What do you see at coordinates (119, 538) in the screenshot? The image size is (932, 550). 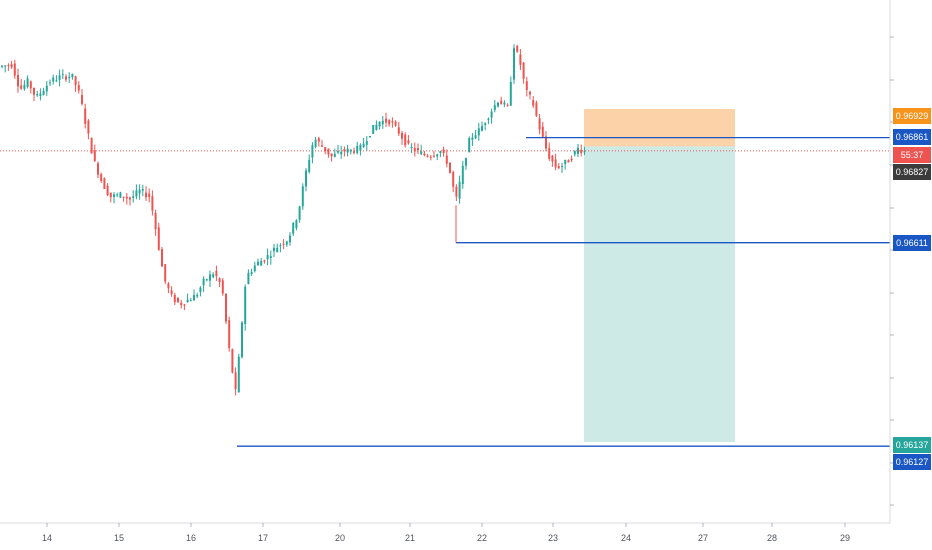 I see `x-tick-label: 15` at bounding box center [119, 538].